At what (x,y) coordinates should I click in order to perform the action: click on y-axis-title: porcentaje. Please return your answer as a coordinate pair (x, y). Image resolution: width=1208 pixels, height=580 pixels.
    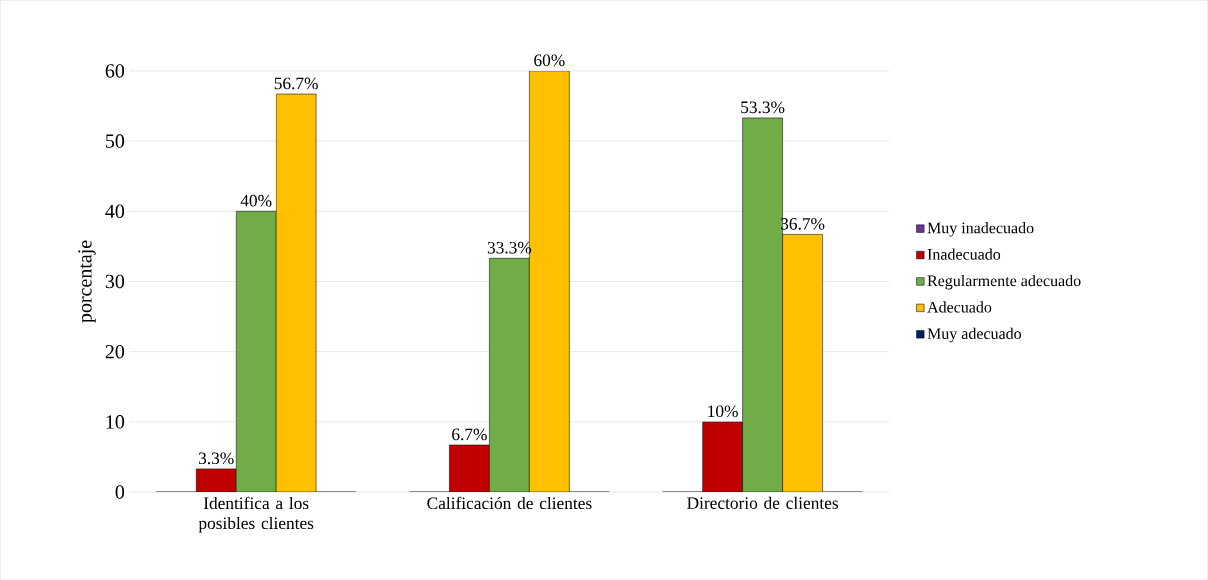
    Looking at the image, I should click on (87, 281).